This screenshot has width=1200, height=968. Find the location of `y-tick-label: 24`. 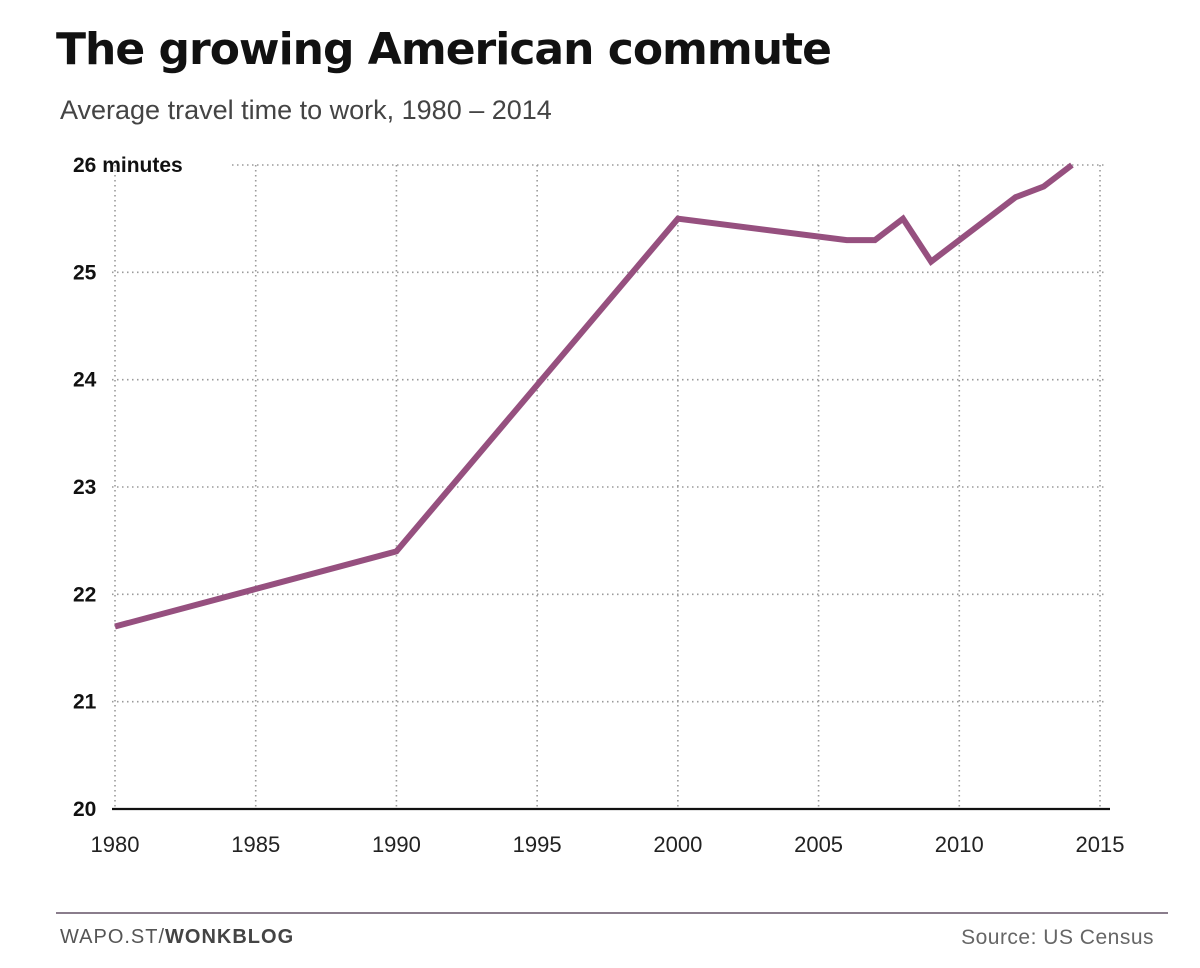

y-tick-label: 24 is located at coordinates (85, 380).